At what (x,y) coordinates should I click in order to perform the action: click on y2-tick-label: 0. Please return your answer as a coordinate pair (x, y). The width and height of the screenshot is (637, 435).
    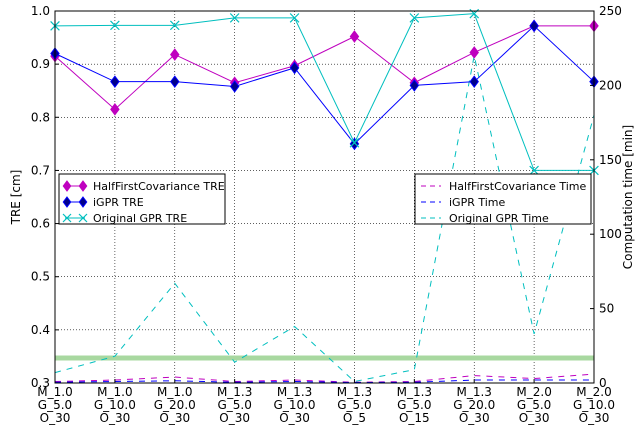
    Looking at the image, I should click on (603, 383).